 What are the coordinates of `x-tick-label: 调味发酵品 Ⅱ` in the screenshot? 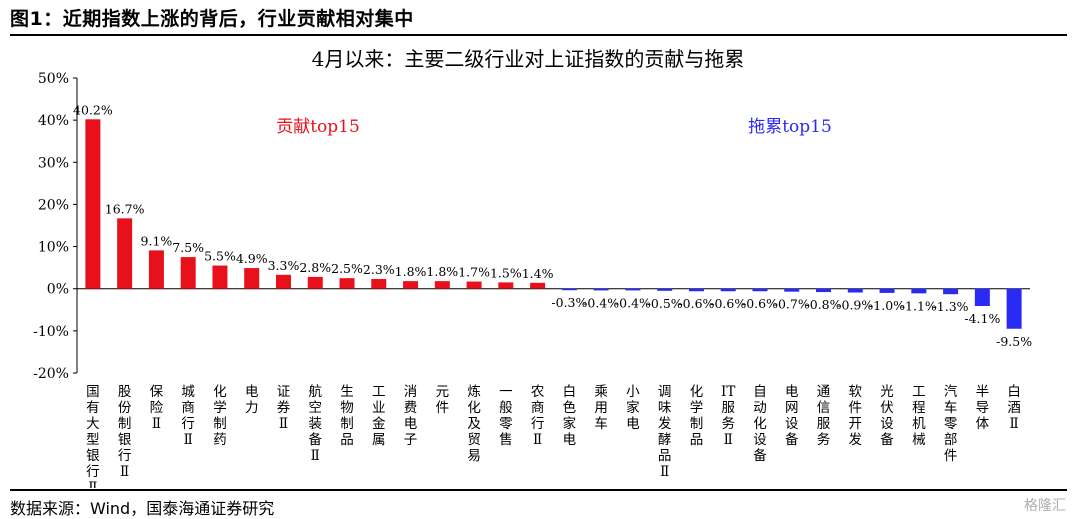 It's located at (665, 432).